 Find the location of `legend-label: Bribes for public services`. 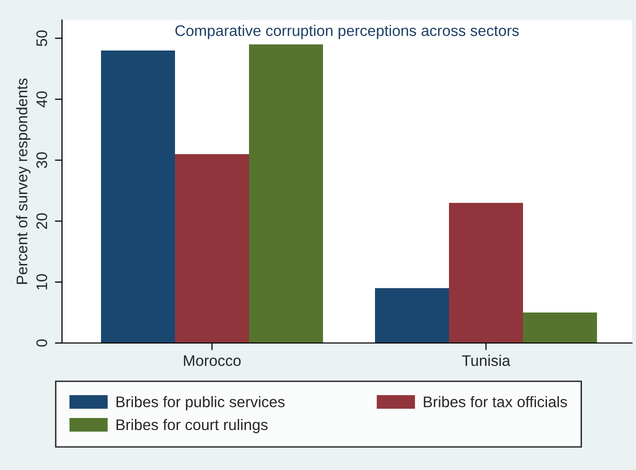

legend-label: Bribes for public services is located at coordinates (200, 403).